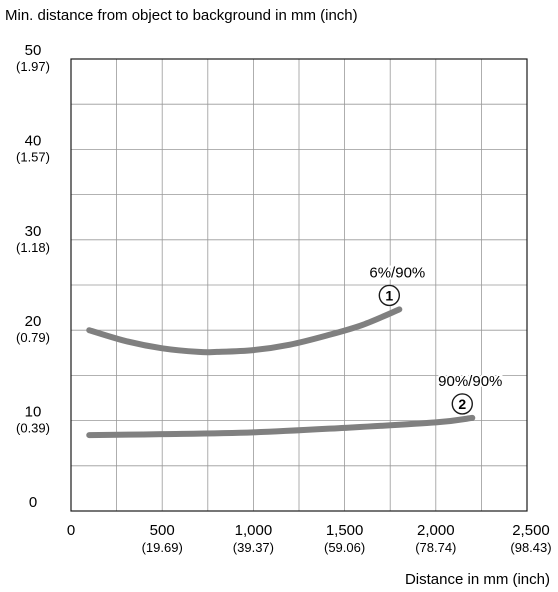 Image resolution: width=558 pixels, height=592 pixels. Describe the element at coordinates (435, 338) in the screenshot. I see `curve-labels: 6%/90% 1 90%/90% 2` at that location.